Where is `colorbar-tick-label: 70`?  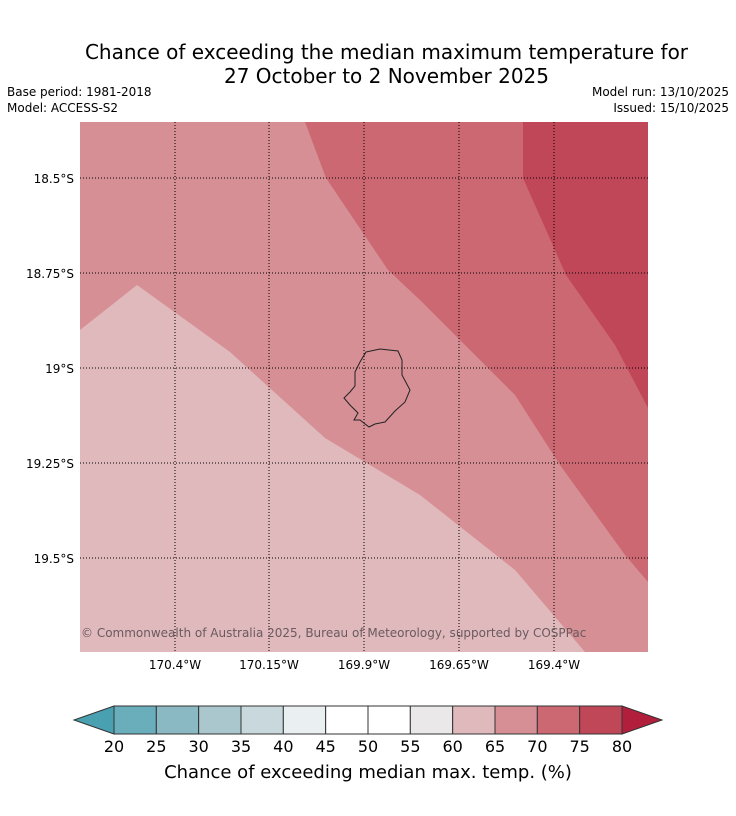
colorbar-tick-label: 70 is located at coordinates (537, 746).